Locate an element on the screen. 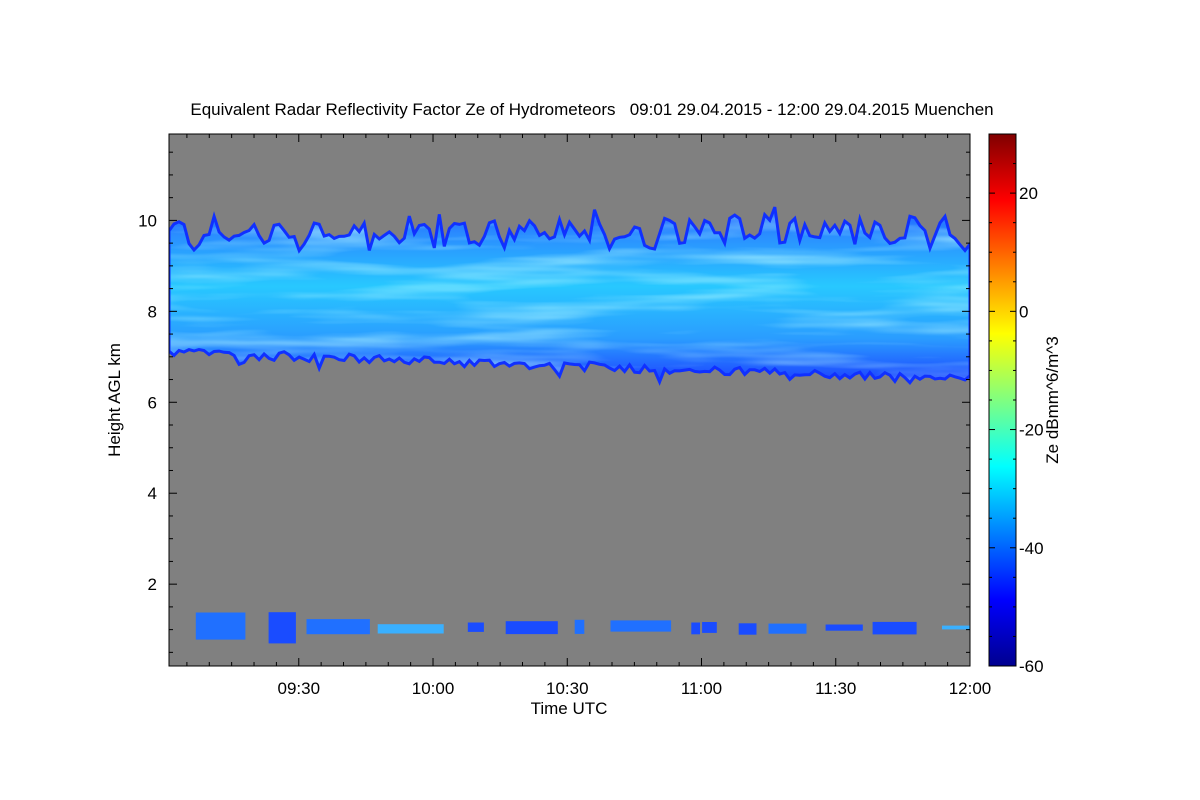 This screenshot has height=800, width=1200. cb-tick-label: -60 is located at coordinates (1031, 666).